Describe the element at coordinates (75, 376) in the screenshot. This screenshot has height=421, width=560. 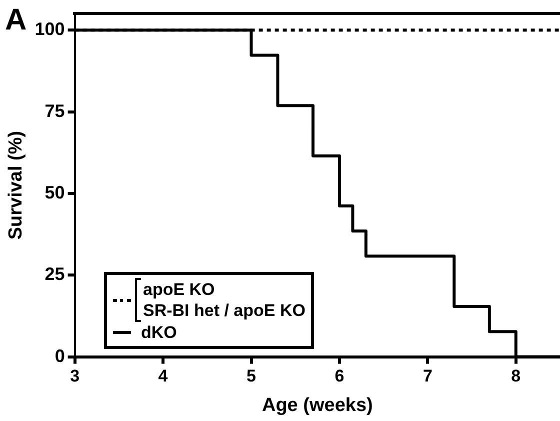
I see `x-tick-label: 3` at that location.